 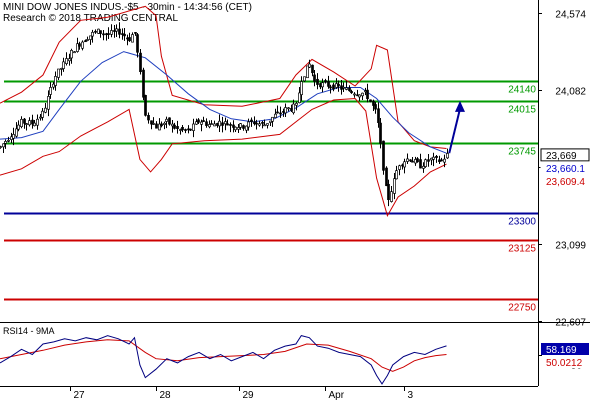 What do you see at coordinates (249, 395) in the screenshot?
I see `time-tick-label: 29` at bounding box center [249, 395].